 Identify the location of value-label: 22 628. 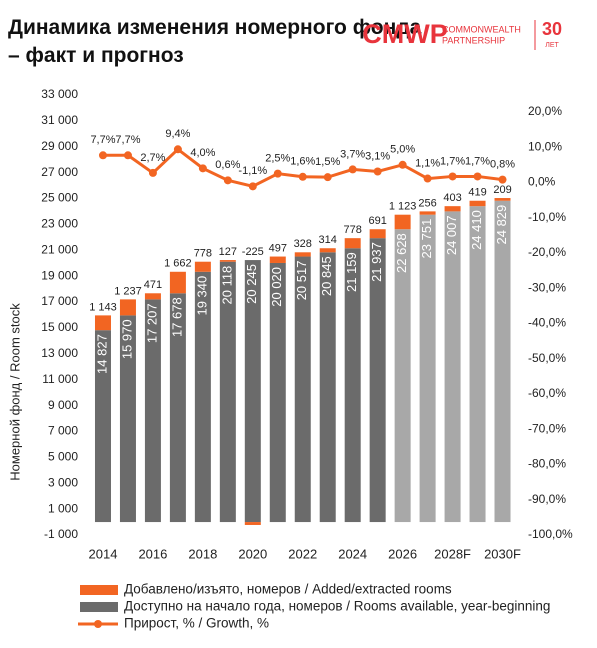
(401, 253).